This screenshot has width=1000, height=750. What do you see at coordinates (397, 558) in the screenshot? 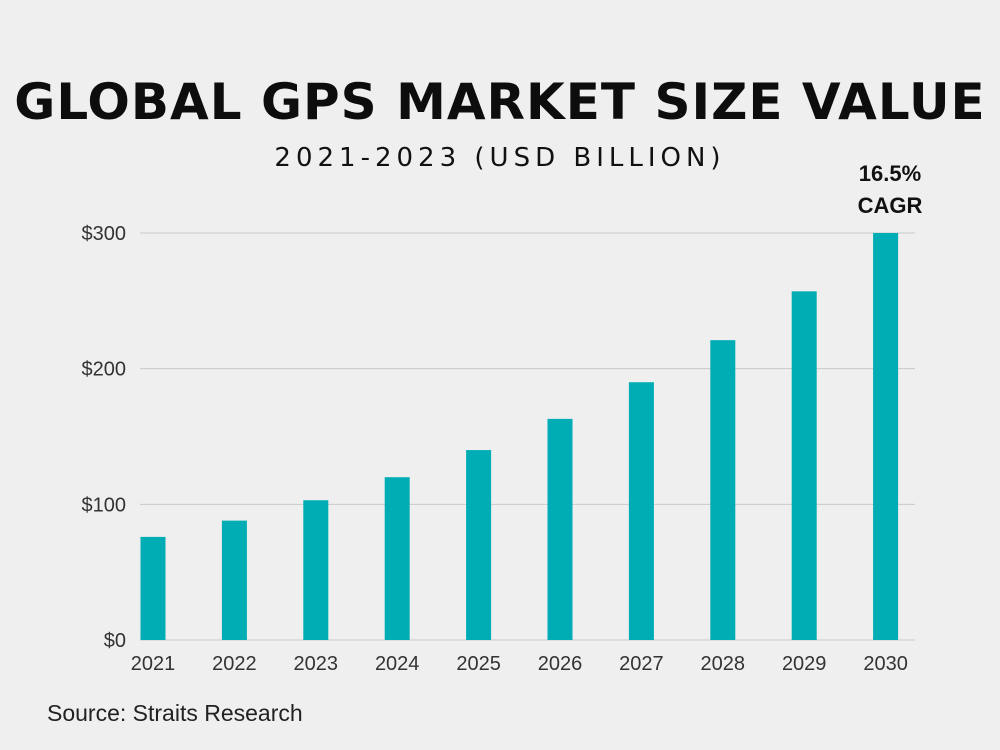
I see `bar-2024` at bounding box center [397, 558].